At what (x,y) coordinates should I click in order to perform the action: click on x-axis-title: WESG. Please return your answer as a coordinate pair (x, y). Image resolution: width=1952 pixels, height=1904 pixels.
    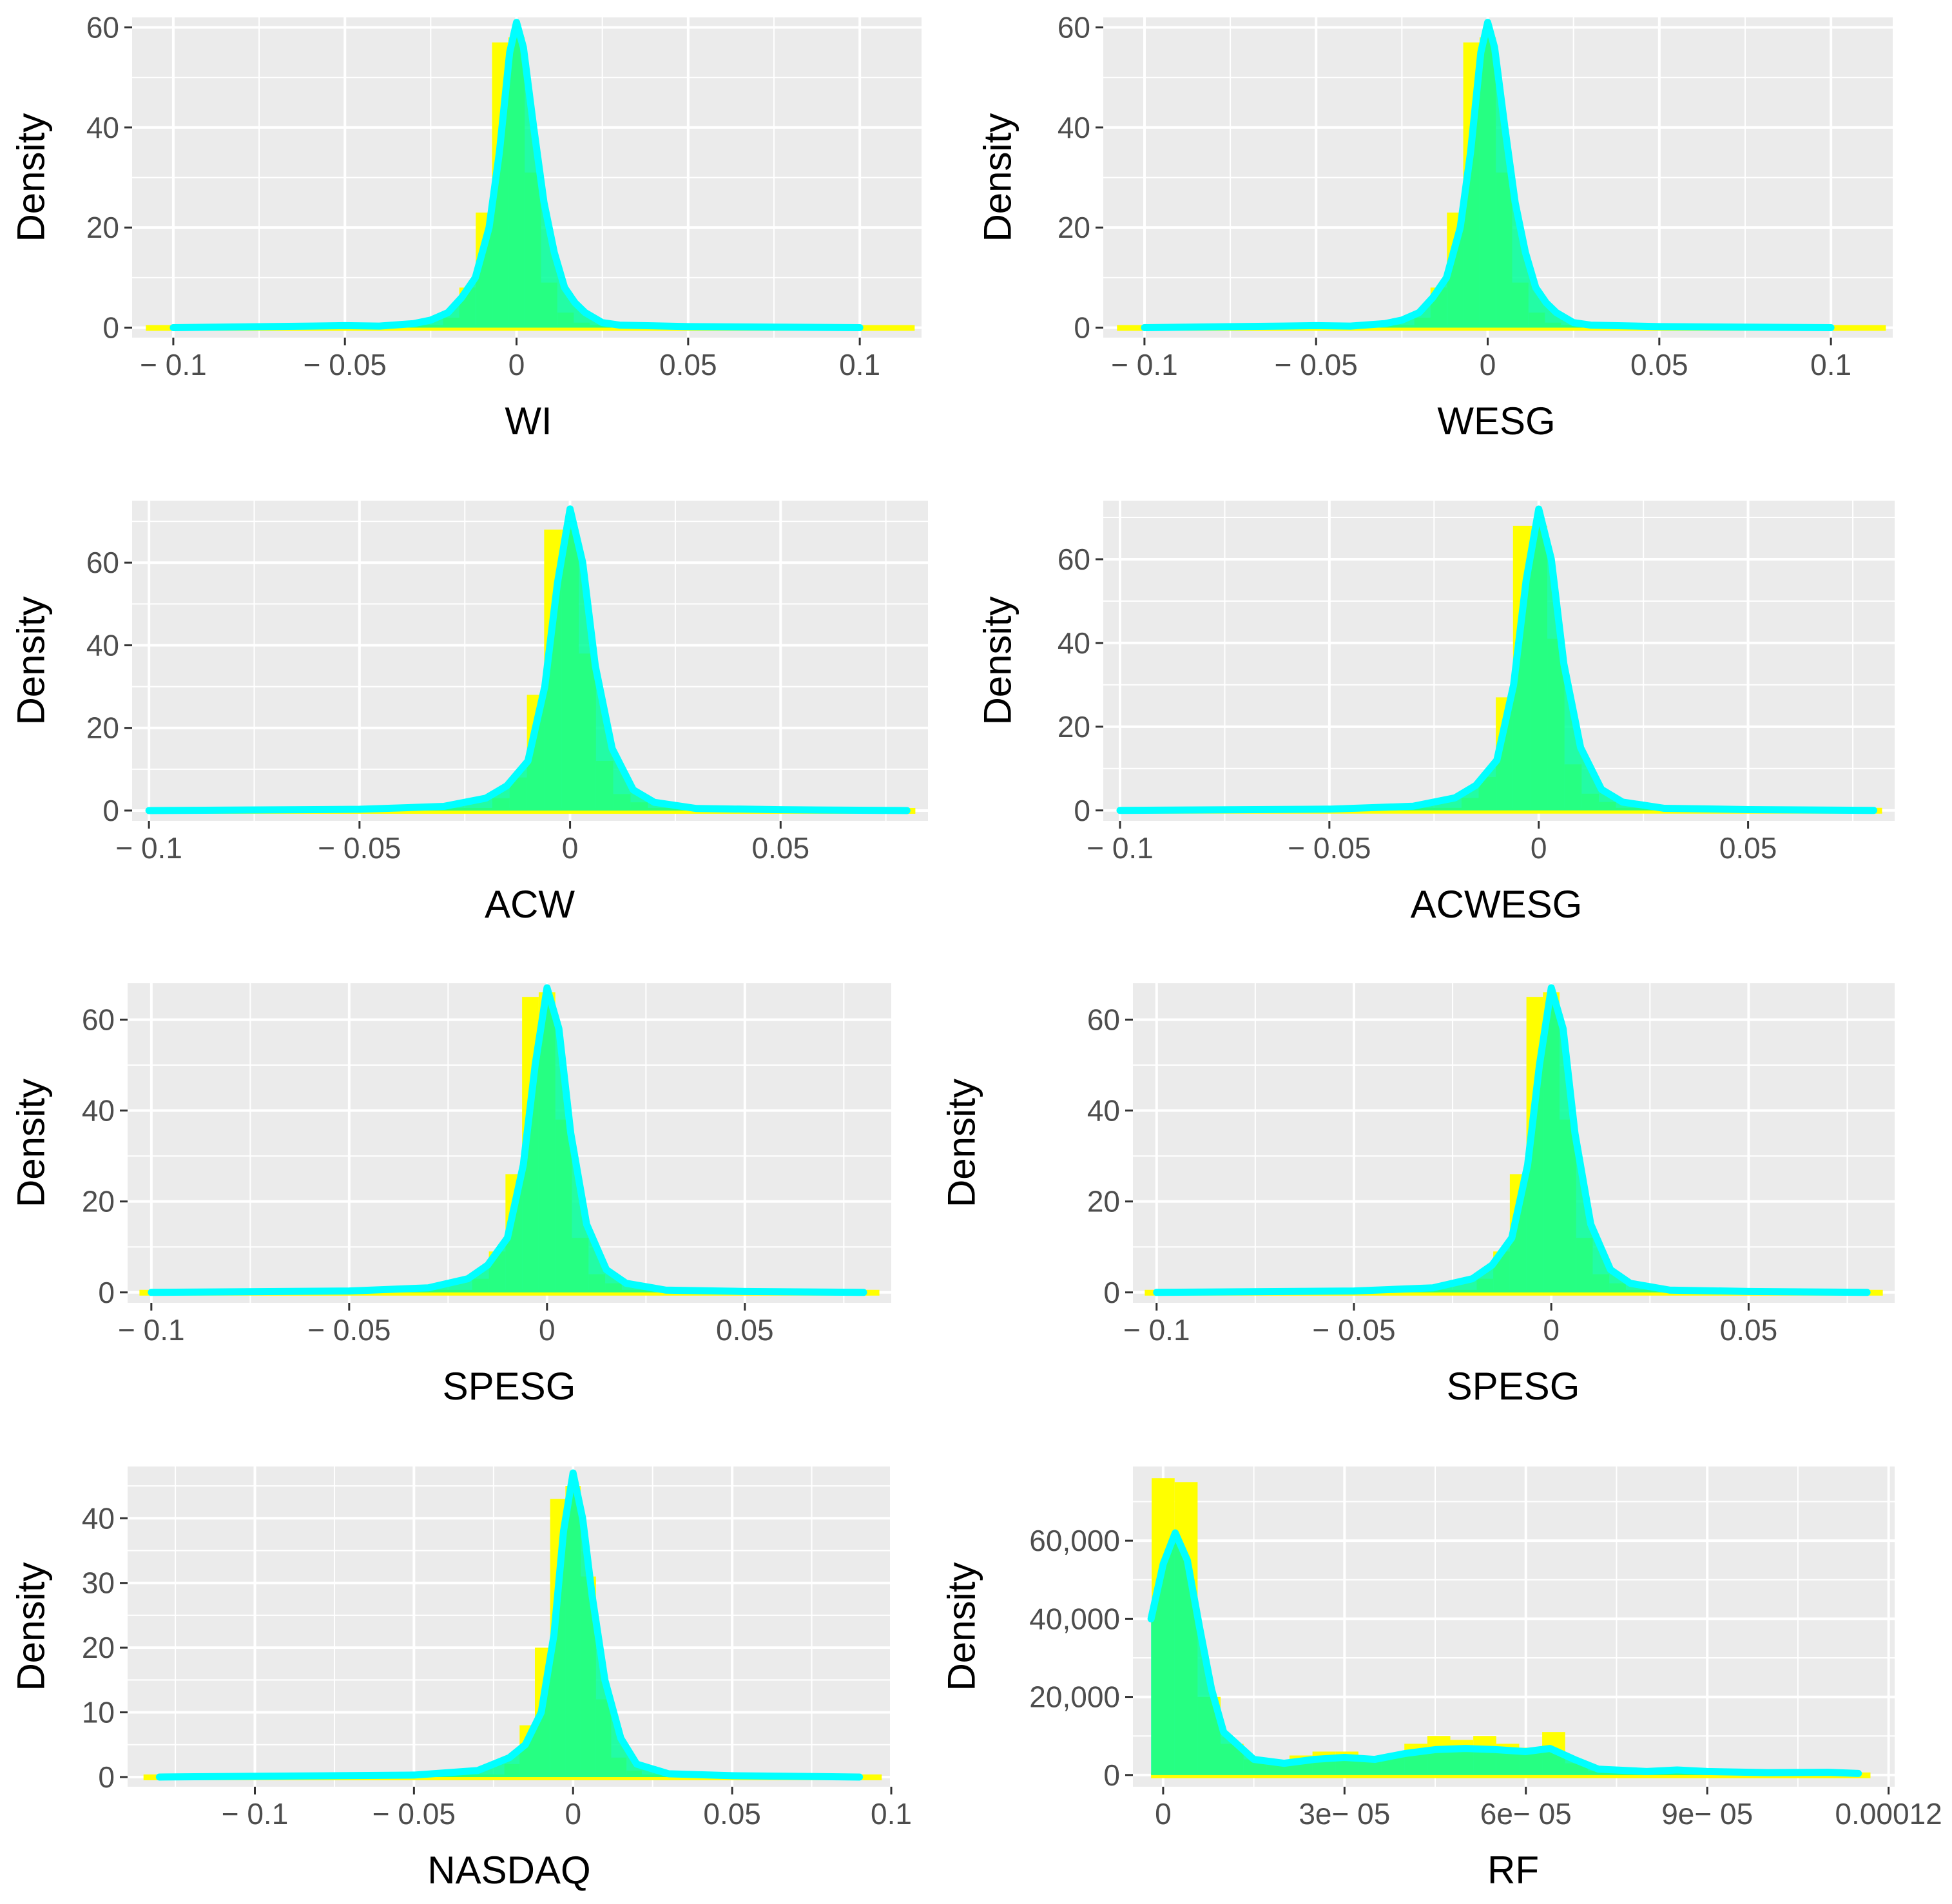
    Looking at the image, I should click on (1496, 421).